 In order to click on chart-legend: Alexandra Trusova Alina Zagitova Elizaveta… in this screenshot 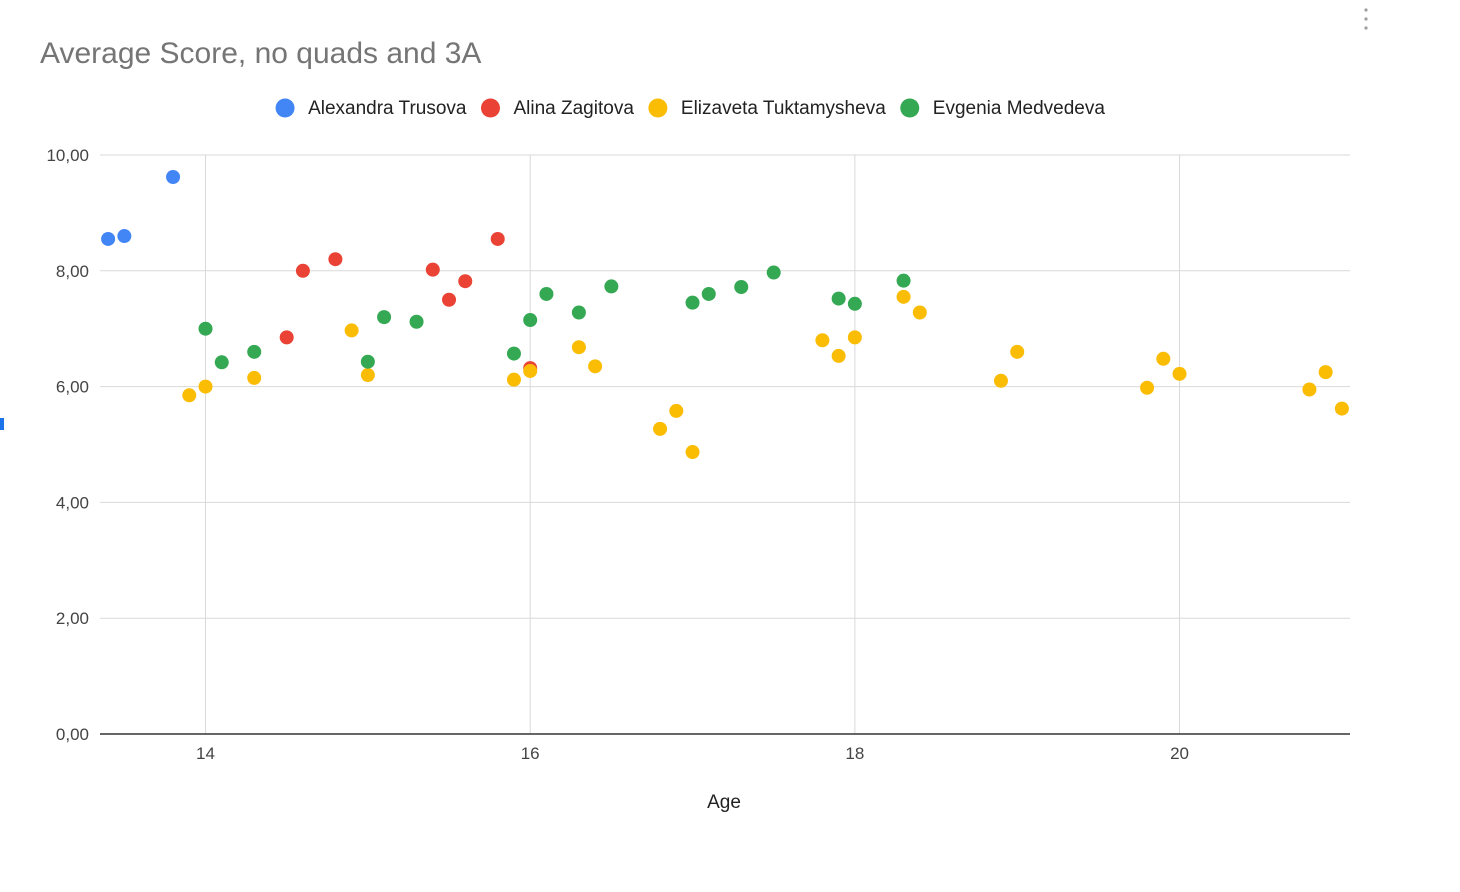, I will do `click(690, 108)`.